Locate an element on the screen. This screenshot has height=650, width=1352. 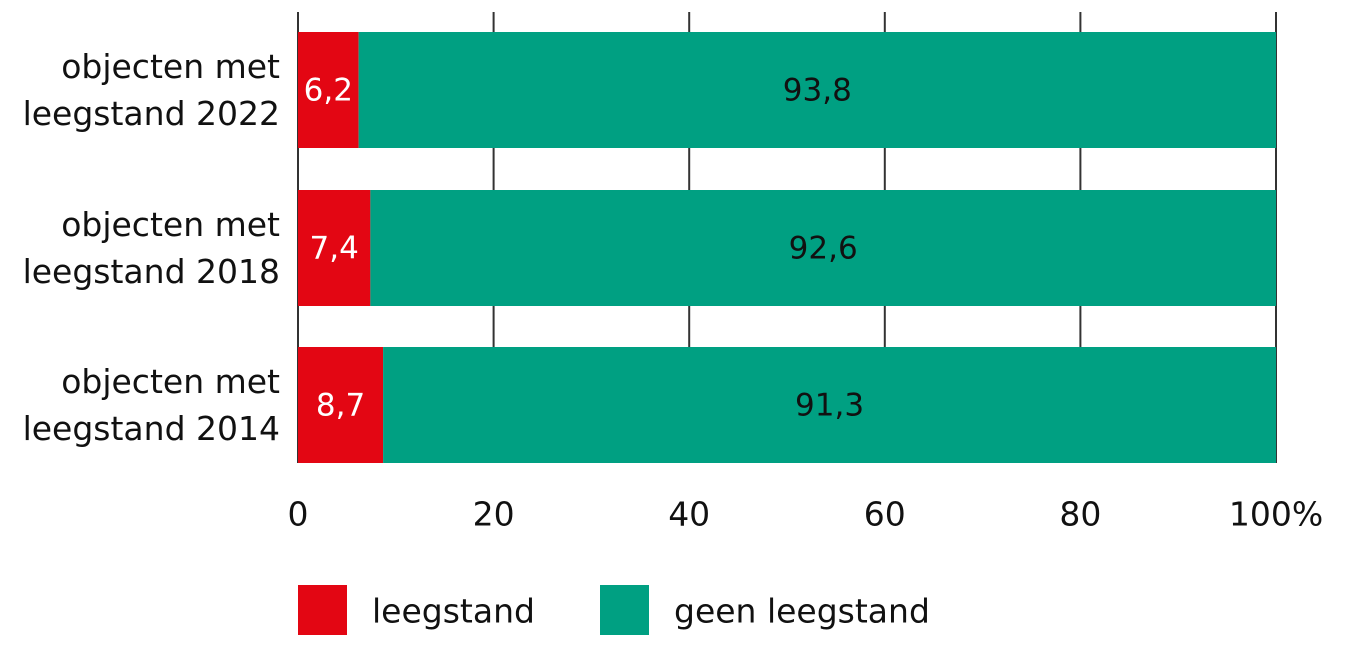
x-tick-label: 60 is located at coordinates (885, 514).